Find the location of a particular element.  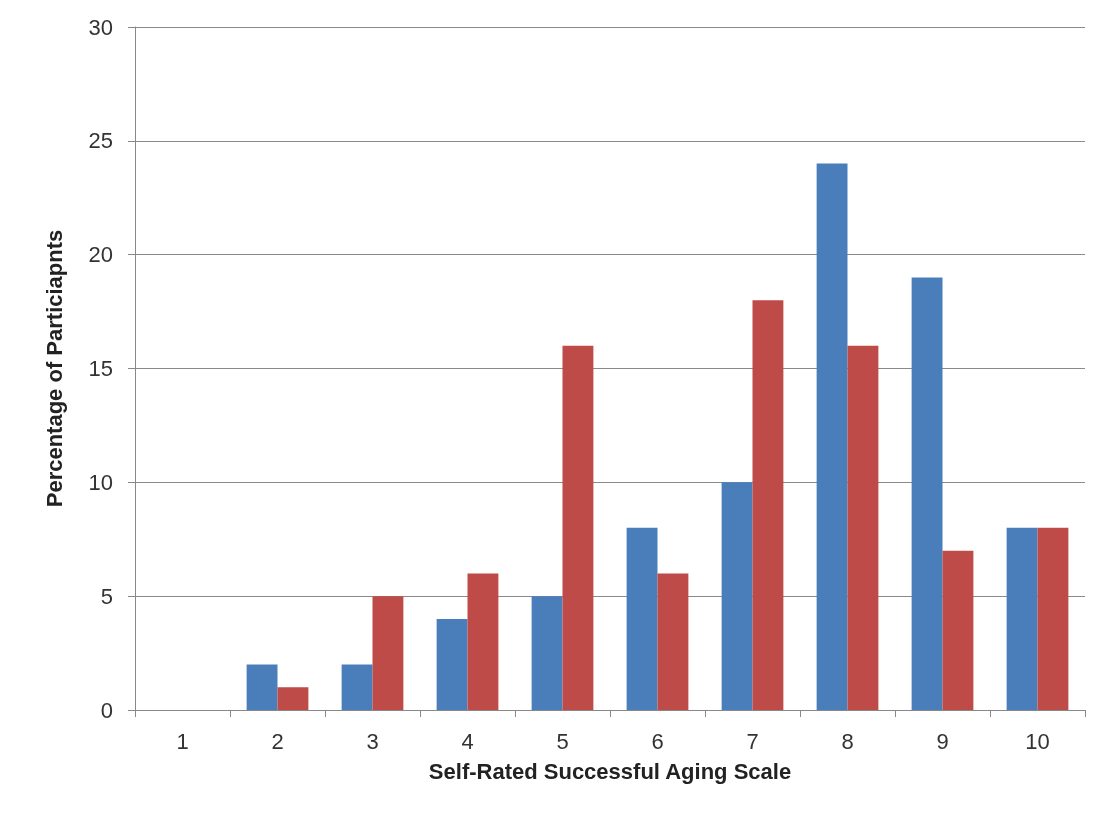

x-tick-label: 3 is located at coordinates (372, 741).